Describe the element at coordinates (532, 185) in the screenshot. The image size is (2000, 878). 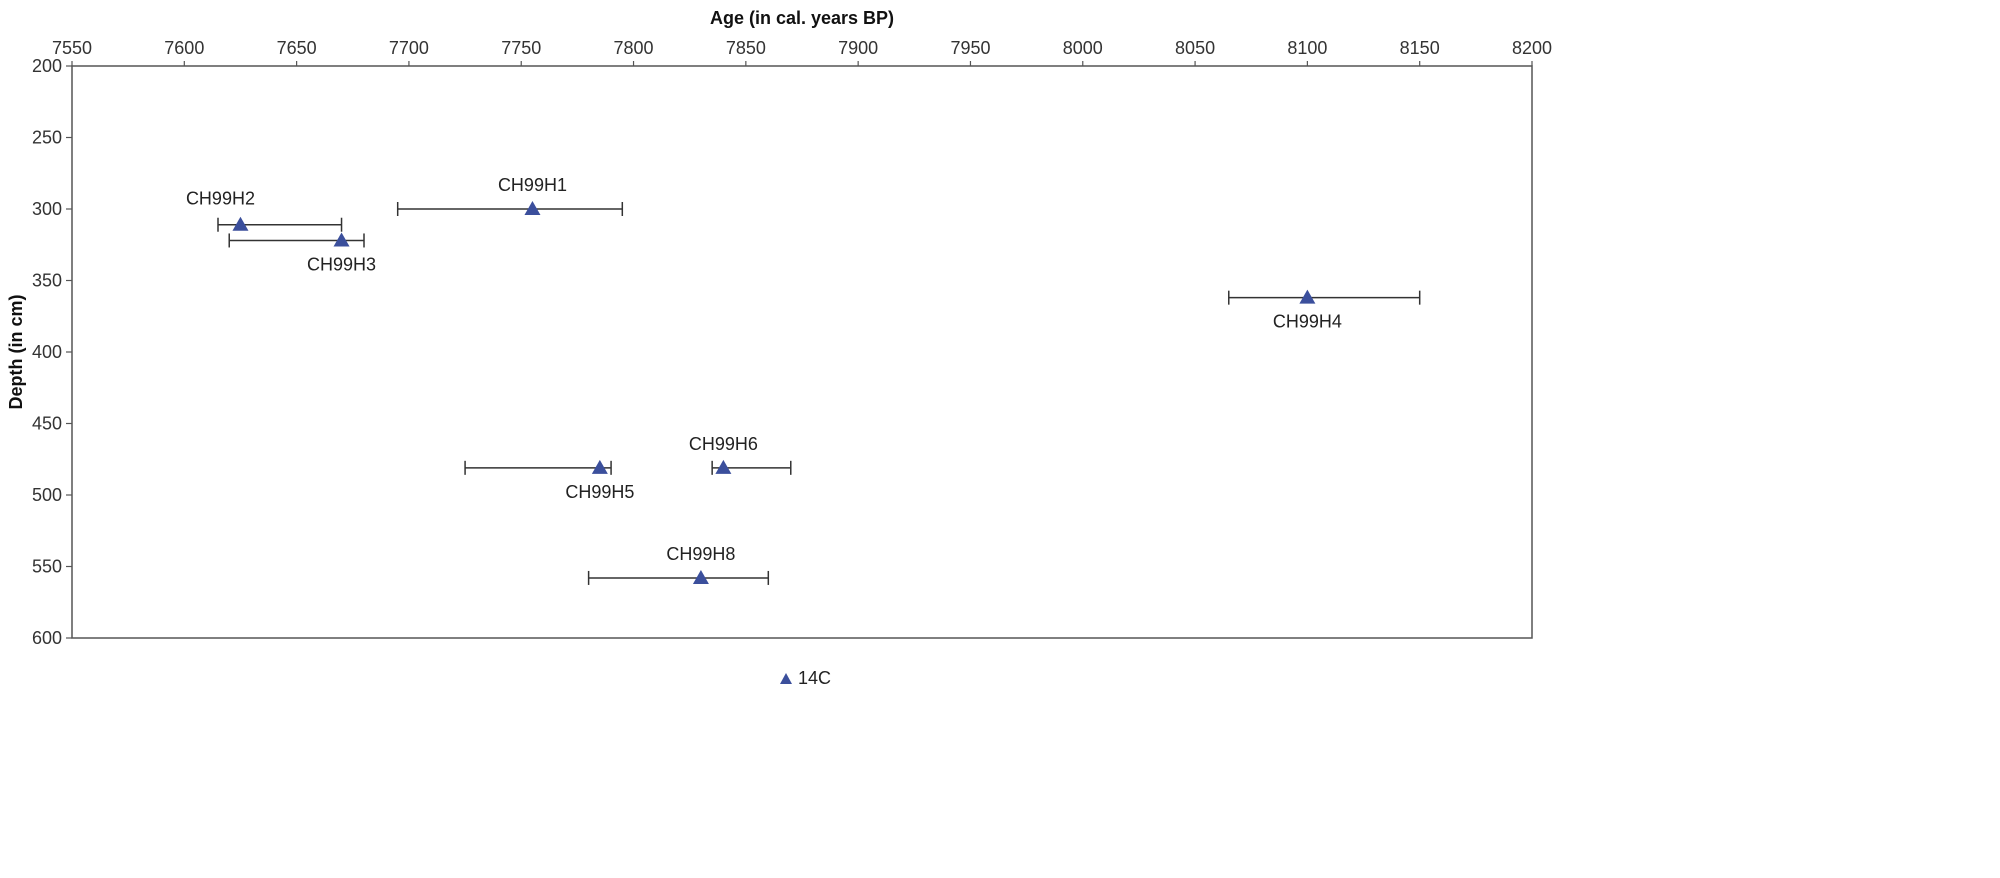
I see `data-point-label: CH99H1` at that location.